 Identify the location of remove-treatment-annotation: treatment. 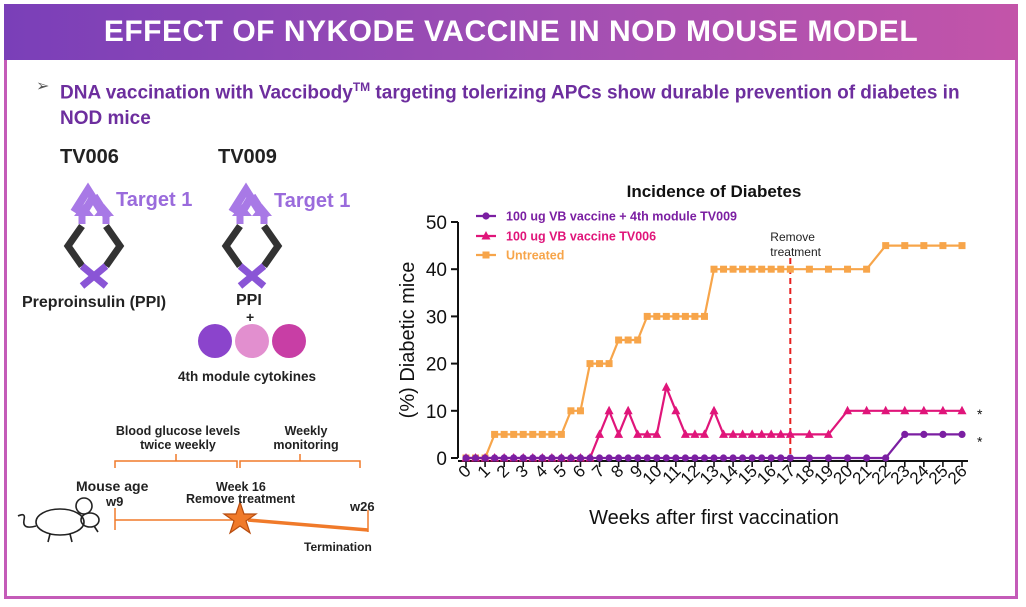
(795, 252).